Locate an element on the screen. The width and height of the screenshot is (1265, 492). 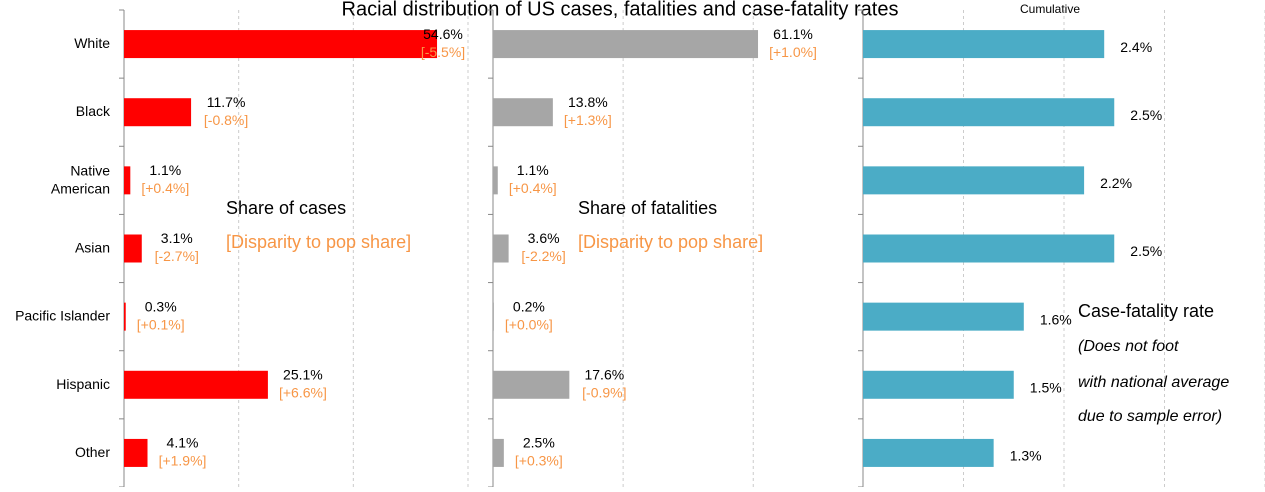
value-label: 2.2% is located at coordinates (1116, 183).